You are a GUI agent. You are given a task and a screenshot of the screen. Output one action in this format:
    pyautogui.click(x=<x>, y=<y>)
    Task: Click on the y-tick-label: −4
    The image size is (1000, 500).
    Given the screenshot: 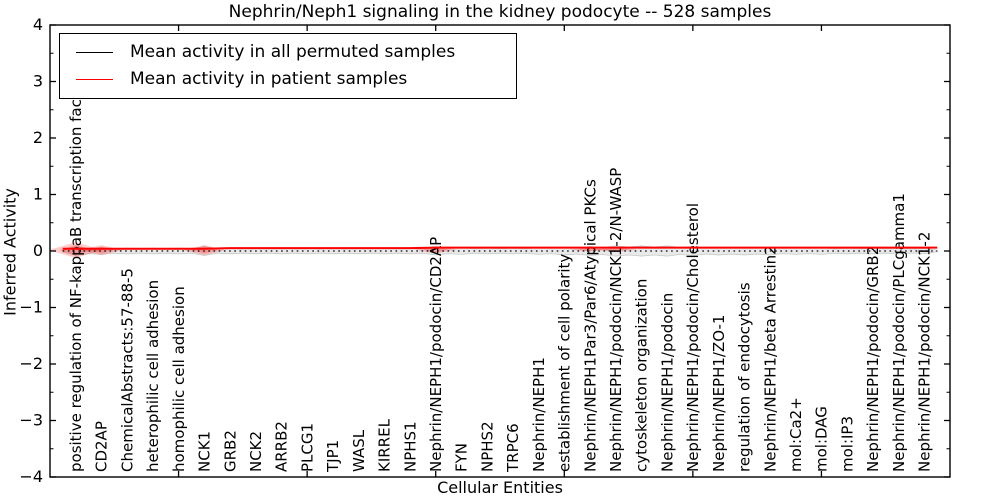 What is the action you would take?
    pyautogui.click(x=31, y=476)
    